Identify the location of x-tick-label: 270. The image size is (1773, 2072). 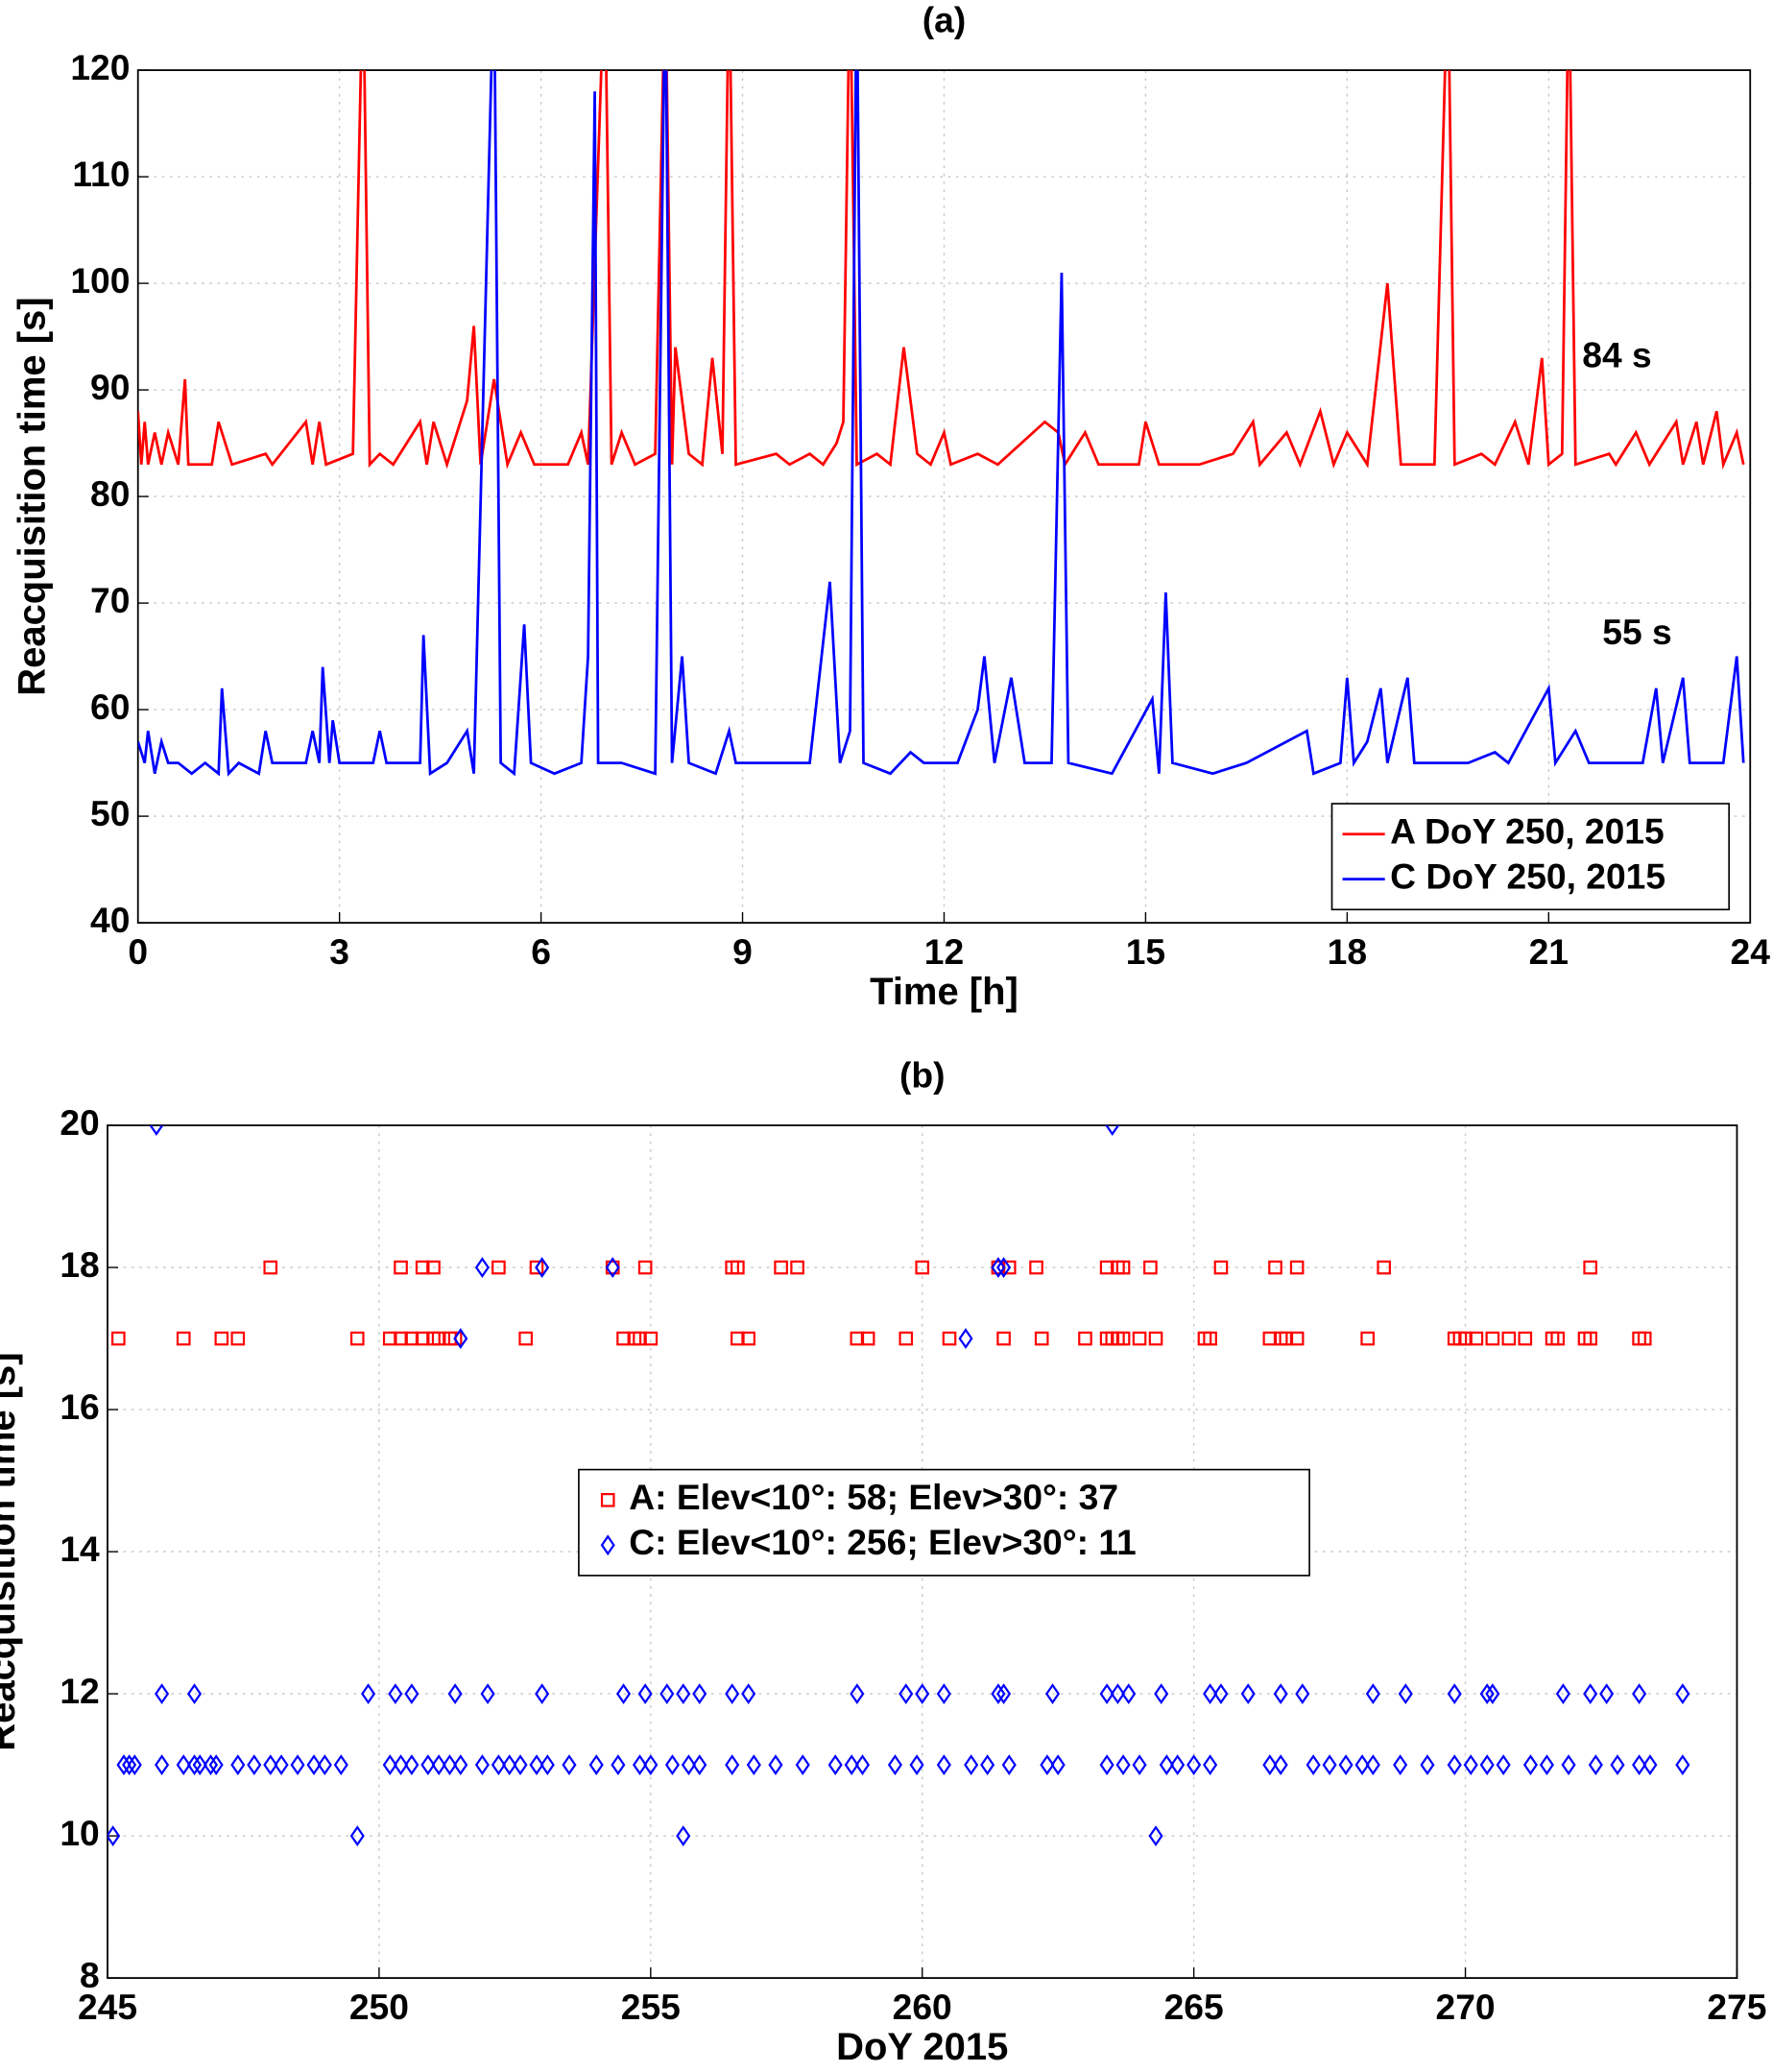
(1465, 2007).